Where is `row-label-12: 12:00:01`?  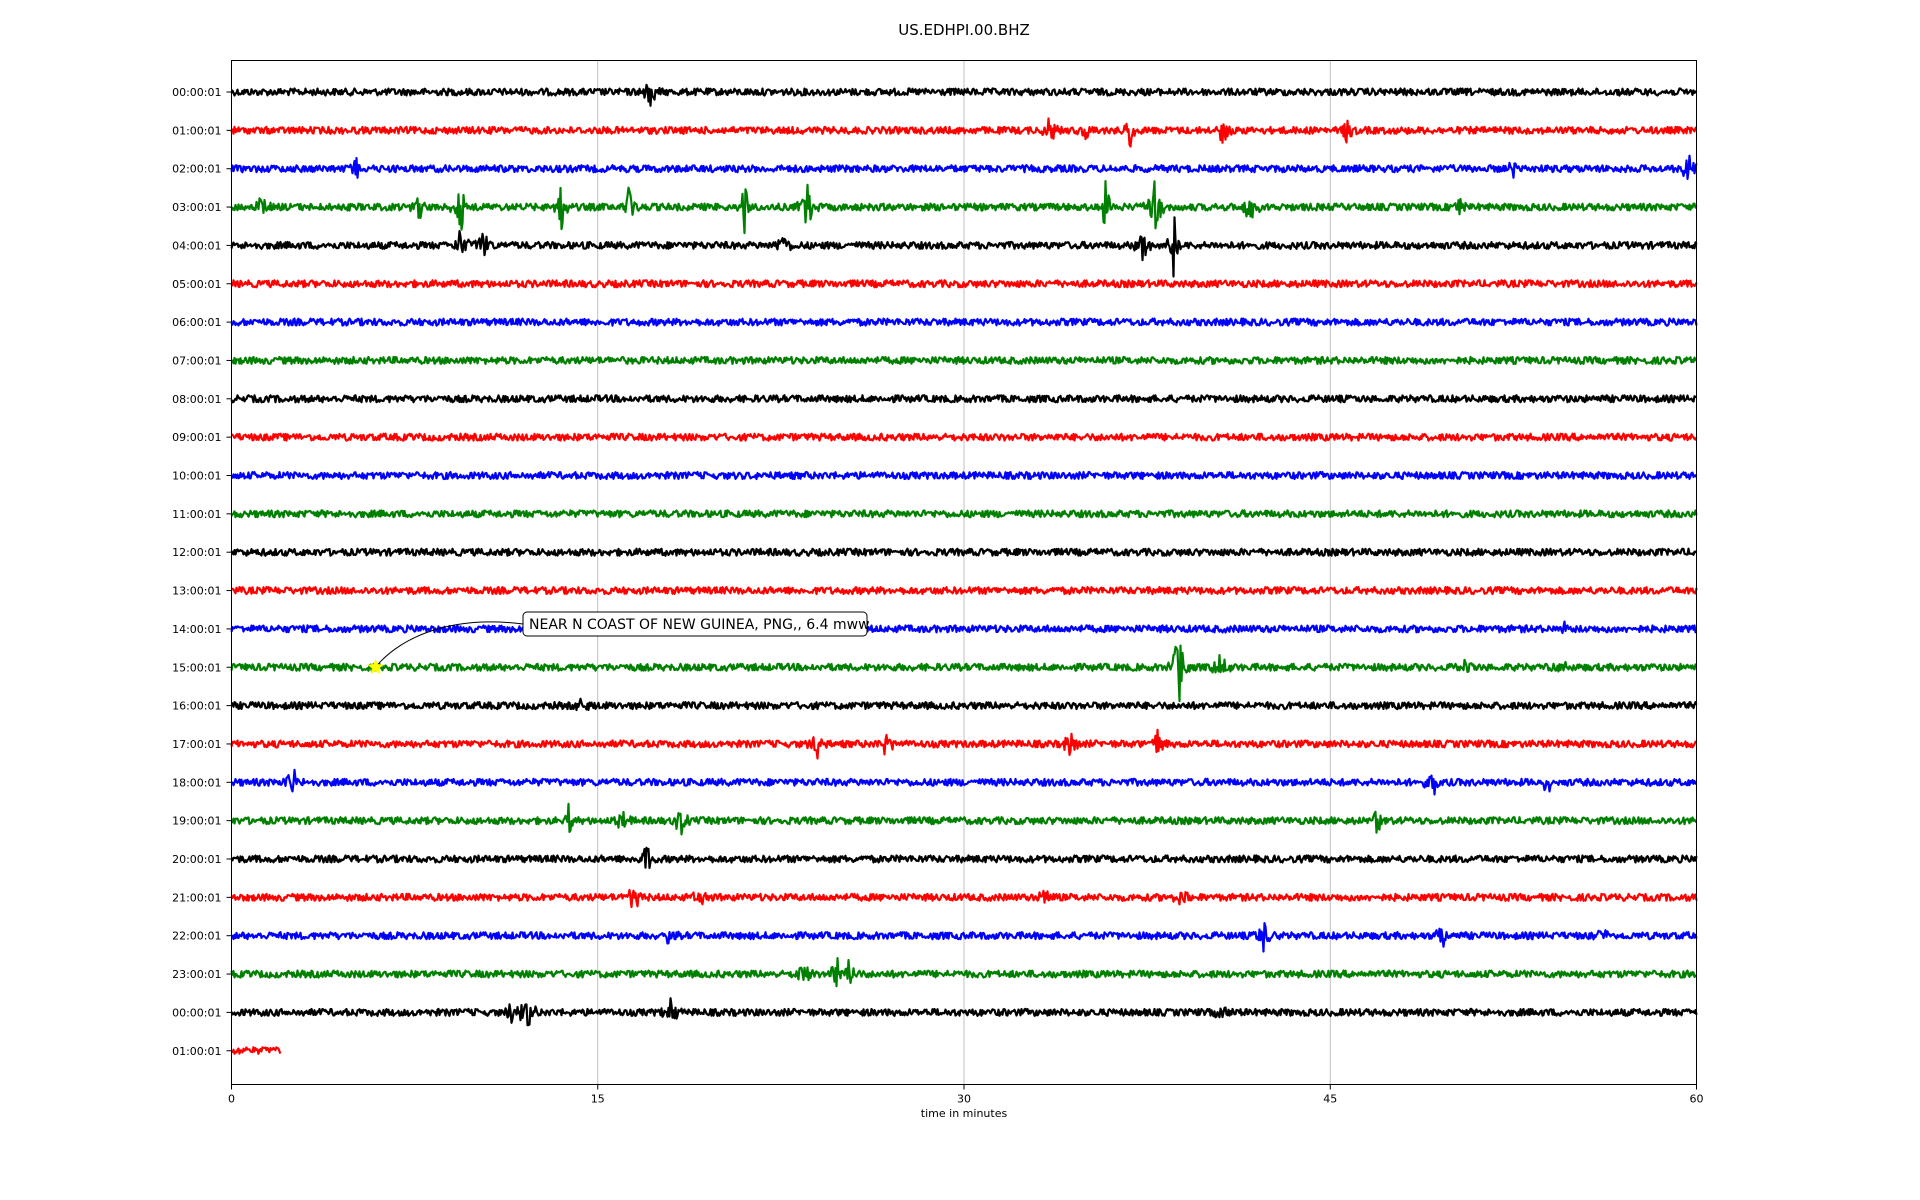
row-label-12: 12:00:01 is located at coordinates (196, 552).